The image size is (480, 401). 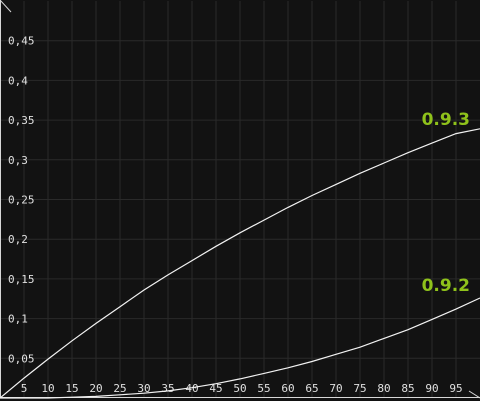 What do you see at coordinates (311, 388) in the screenshot?
I see `x-tick-label: 65` at bounding box center [311, 388].